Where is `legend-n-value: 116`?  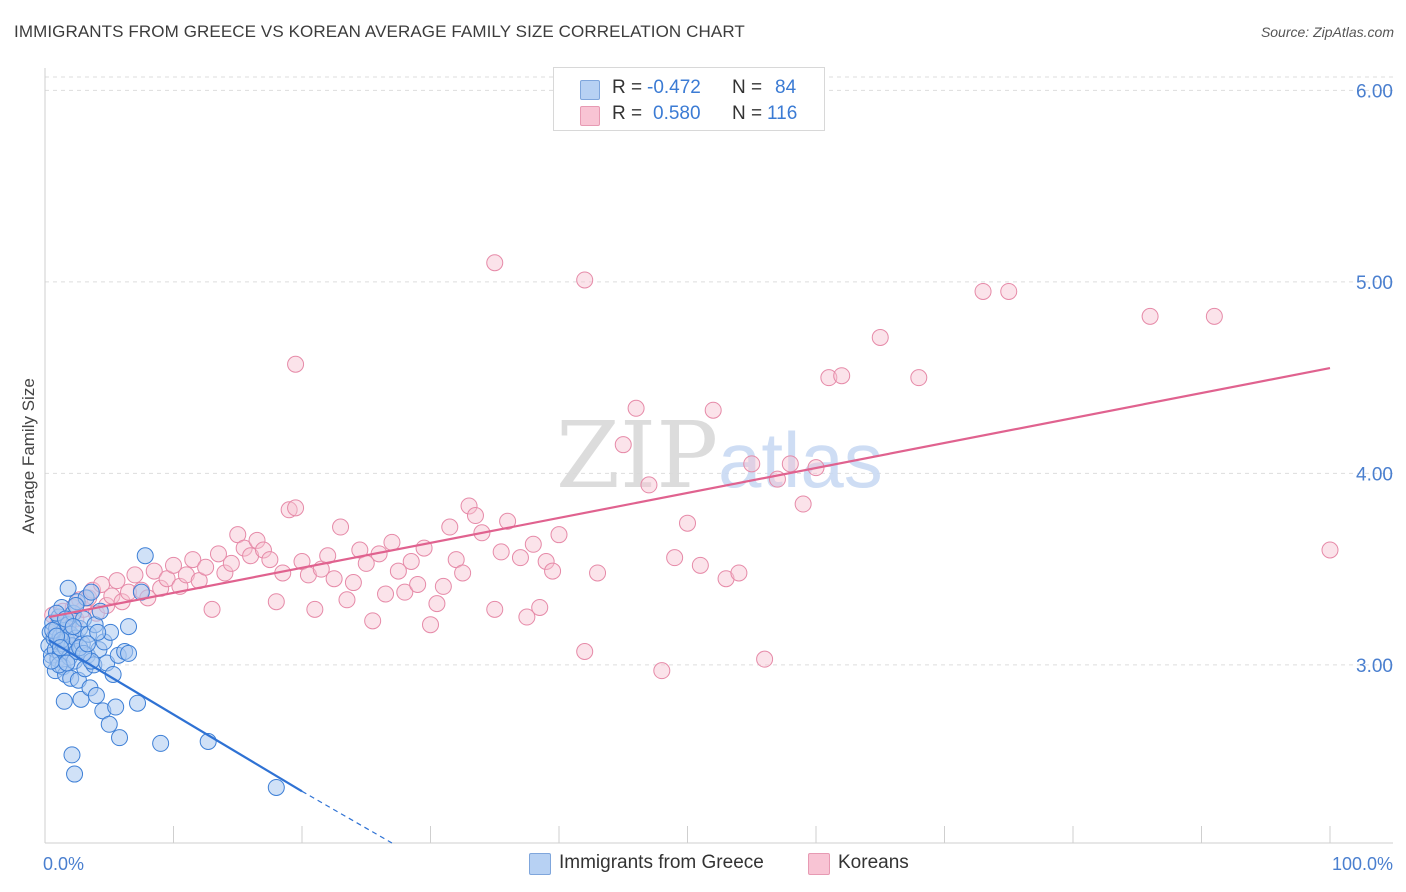 legend-n-value: 116 is located at coordinates (782, 113).